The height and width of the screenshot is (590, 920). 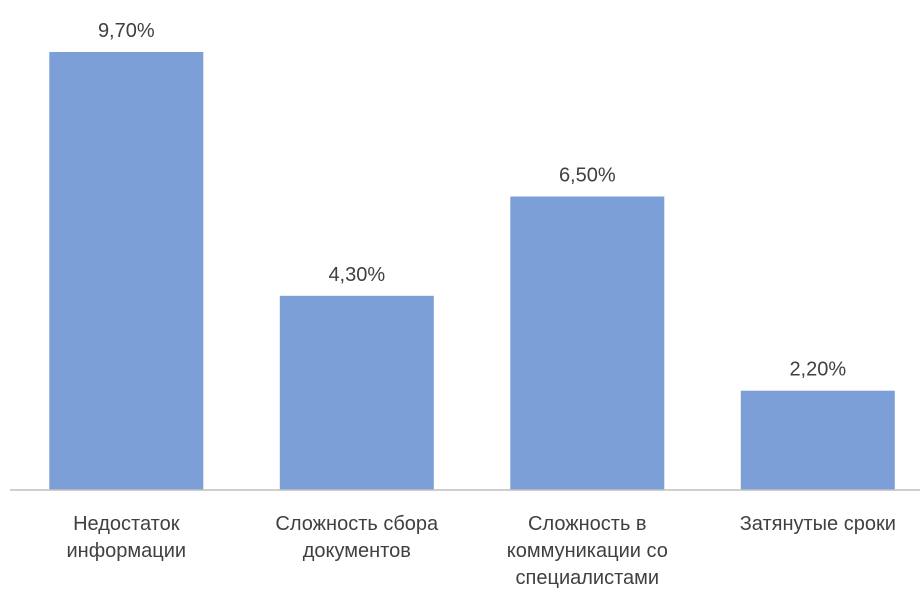 What do you see at coordinates (588, 578) in the screenshot?
I see `category-label-line: специалистами` at bounding box center [588, 578].